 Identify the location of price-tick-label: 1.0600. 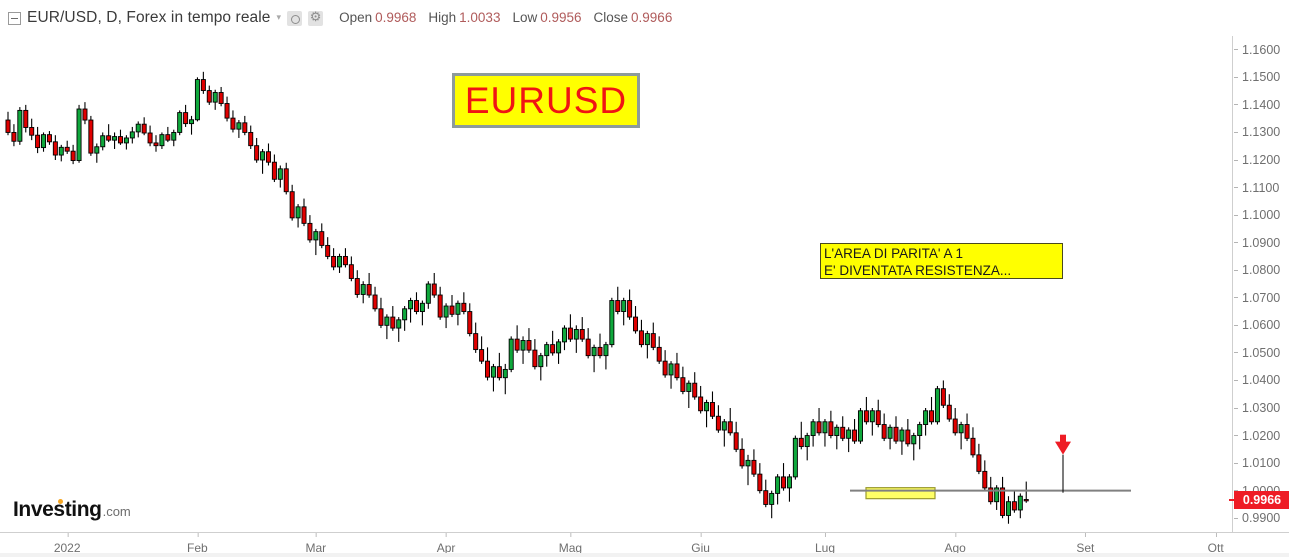
(1261, 325).